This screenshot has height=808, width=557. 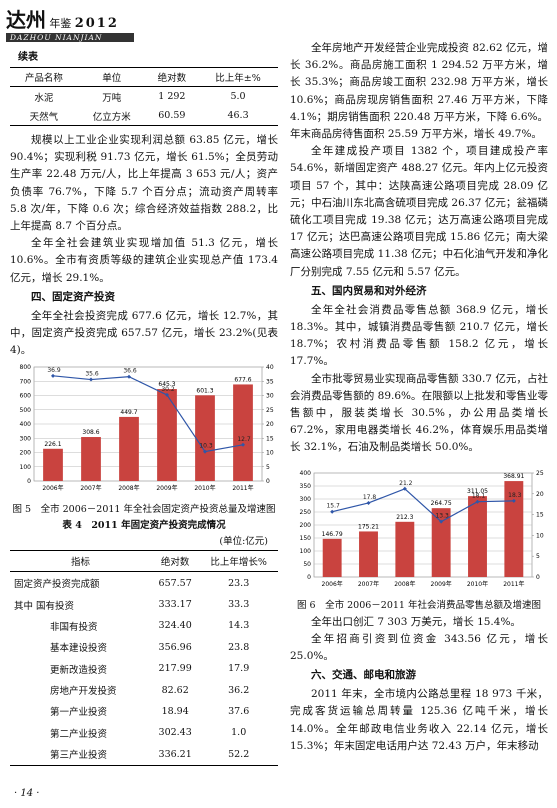 What do you see at coordinates (239, 605) in the screenshot?
I see `cell: 33.3` at bounding box center [239, 605].